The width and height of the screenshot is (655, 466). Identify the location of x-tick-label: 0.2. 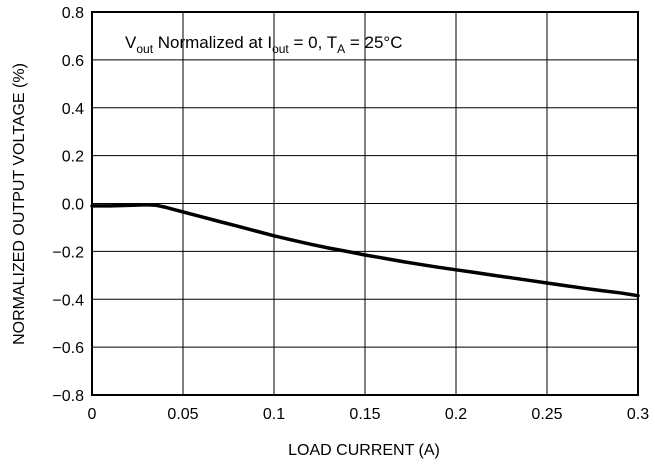
(456, 414).